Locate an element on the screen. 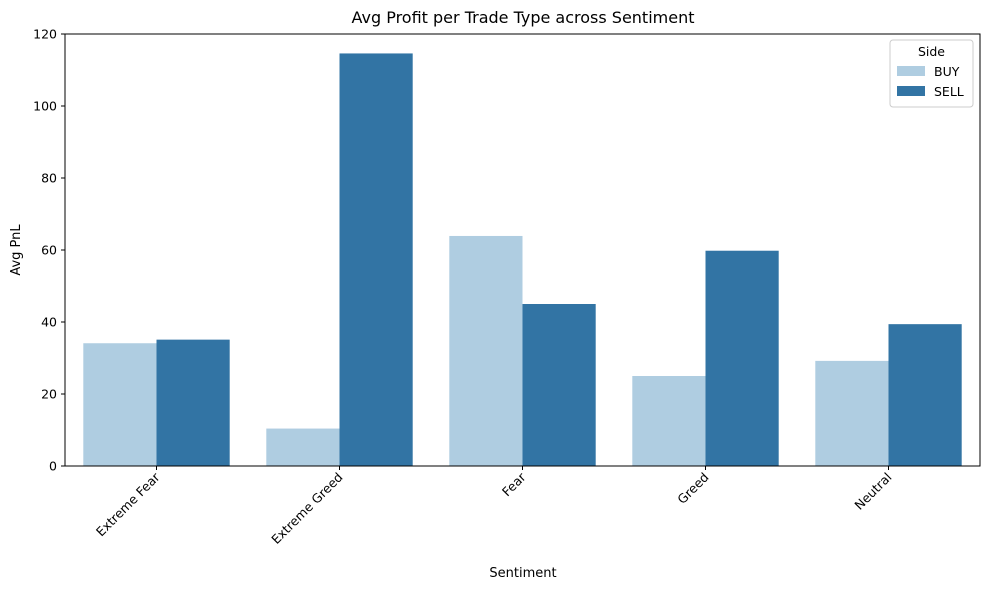 This screenshot has height=590, width=989. x-tick-label: Fear is located at coordinates (514, 484).